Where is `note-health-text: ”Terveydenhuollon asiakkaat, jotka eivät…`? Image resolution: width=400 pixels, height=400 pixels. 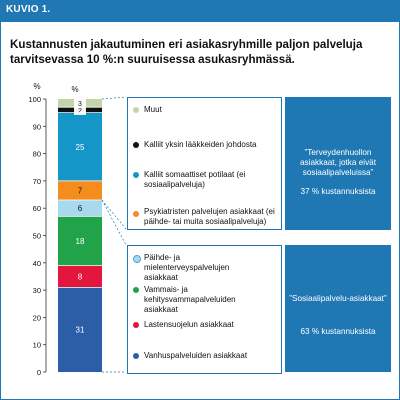
note-health-text: ”Terveydenhuollon asiakkaat, jotka eivät… is located at coordinates (337, 162).